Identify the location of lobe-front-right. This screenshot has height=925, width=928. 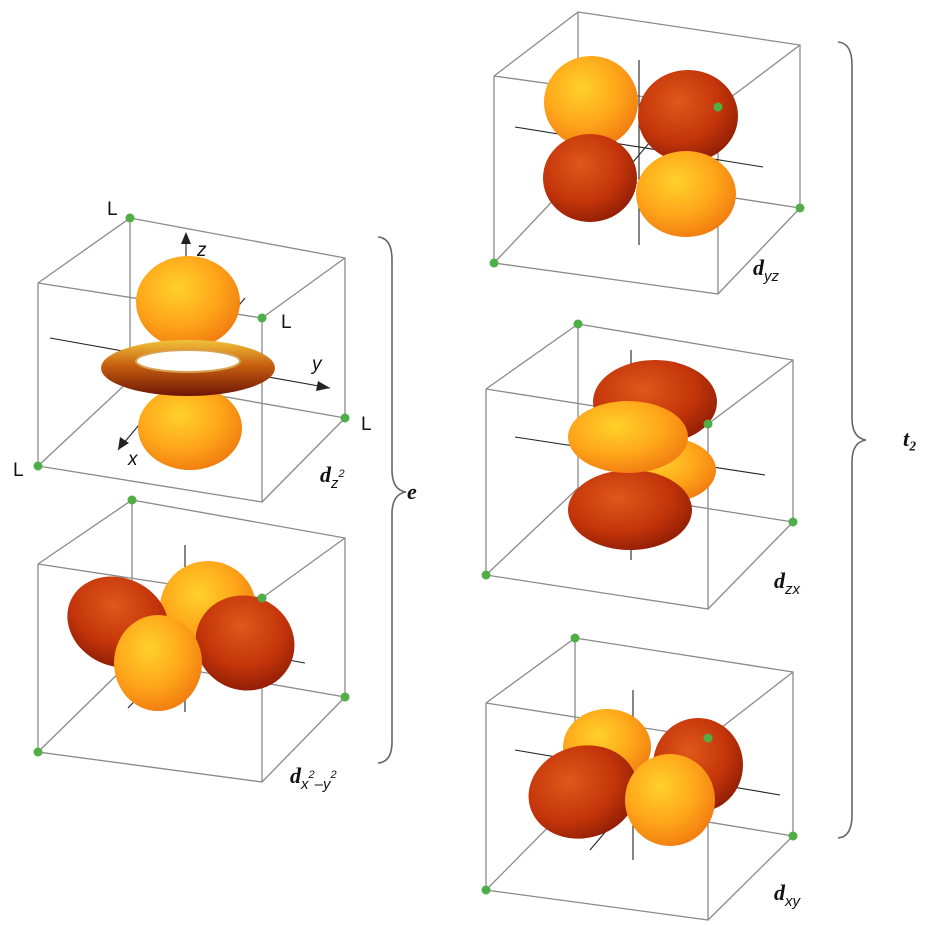
(670, 800).